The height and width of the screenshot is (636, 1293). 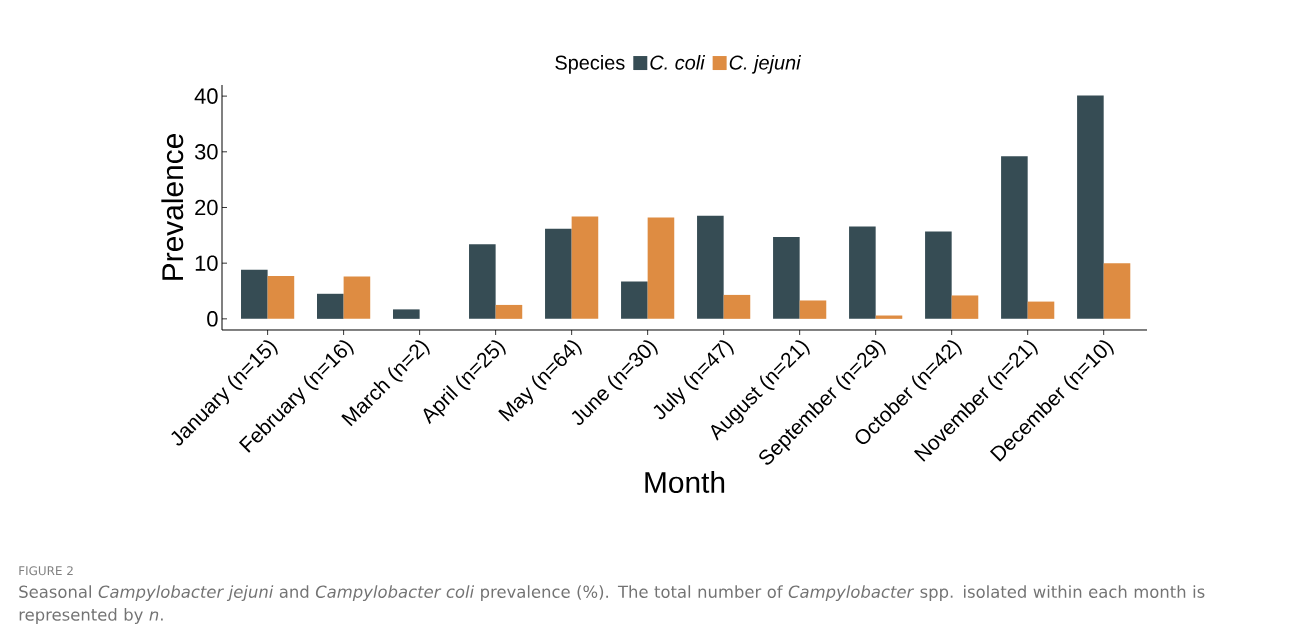 I want to click on y-tick-label: 10, so click(x=206, y=263).